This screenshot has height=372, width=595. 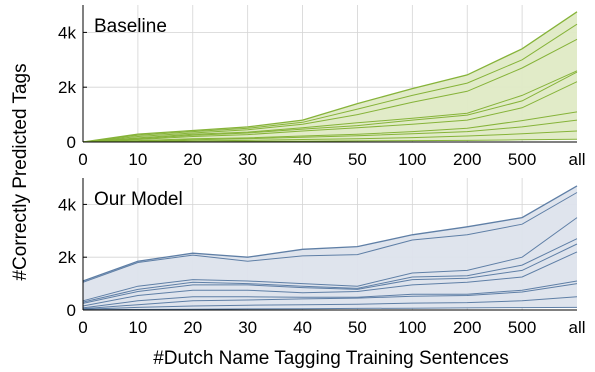 I want to click on x-axis-label: #Dutch Name Tagging Training Sentences, so click(x=331, y=358).